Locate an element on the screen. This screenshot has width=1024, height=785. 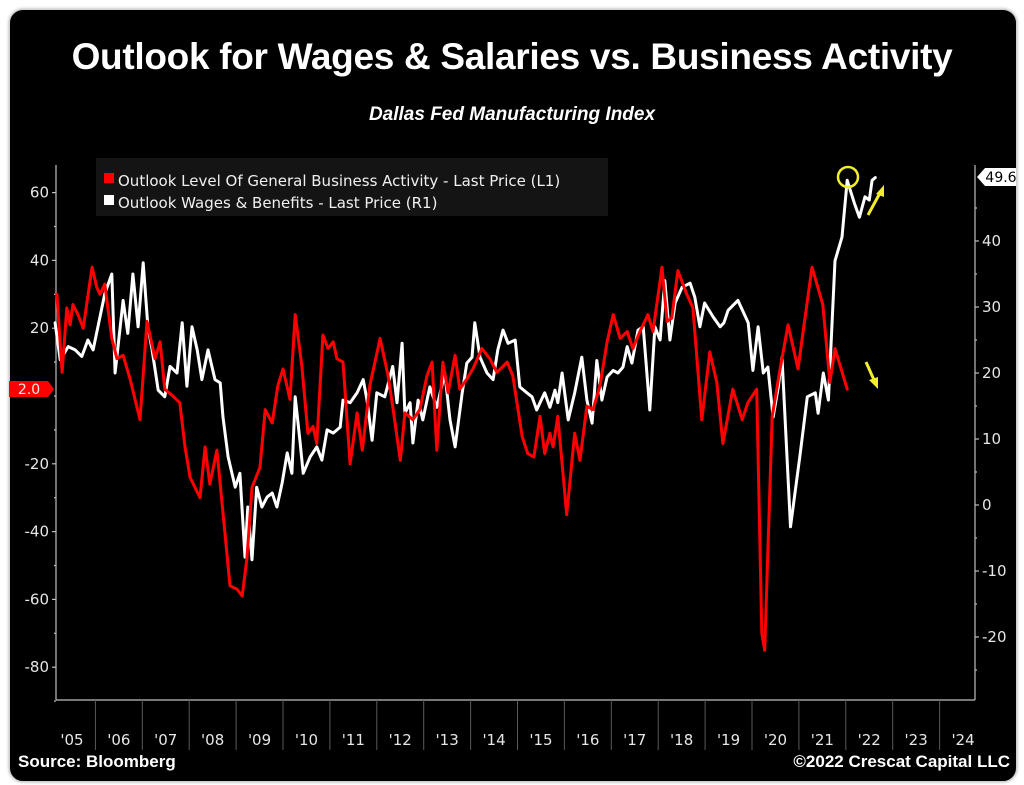
x-axis-tick-label: '05 is located at coordinates (71, 740).